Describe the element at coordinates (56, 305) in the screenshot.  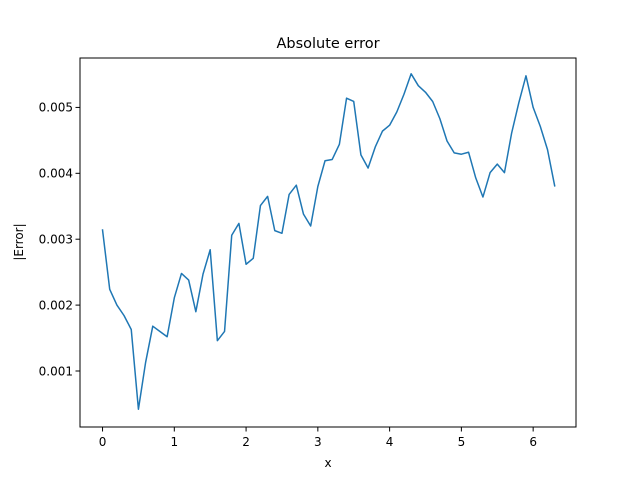
I see `y-tick-label: 0.002` at that location.